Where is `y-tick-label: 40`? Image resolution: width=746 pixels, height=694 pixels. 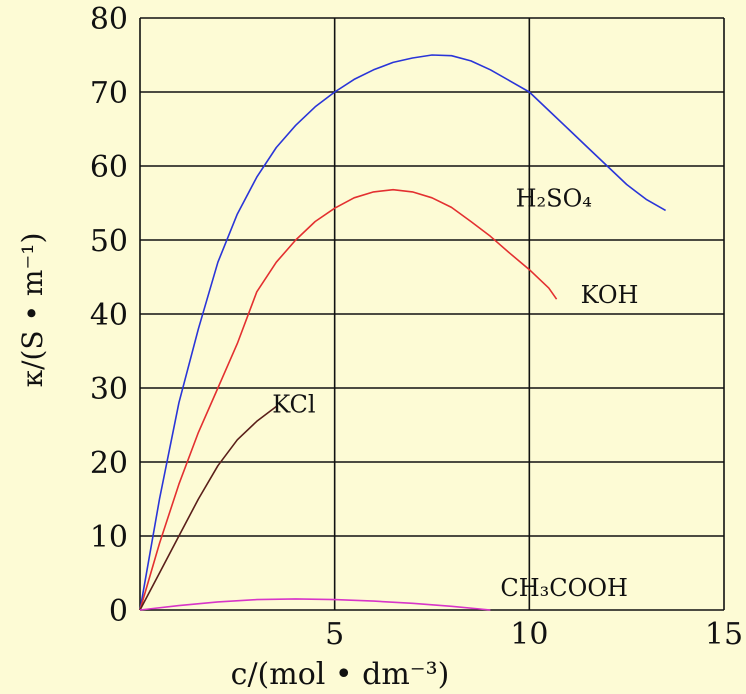
y-tick-label: 40 is located at coordinates (109, 315).